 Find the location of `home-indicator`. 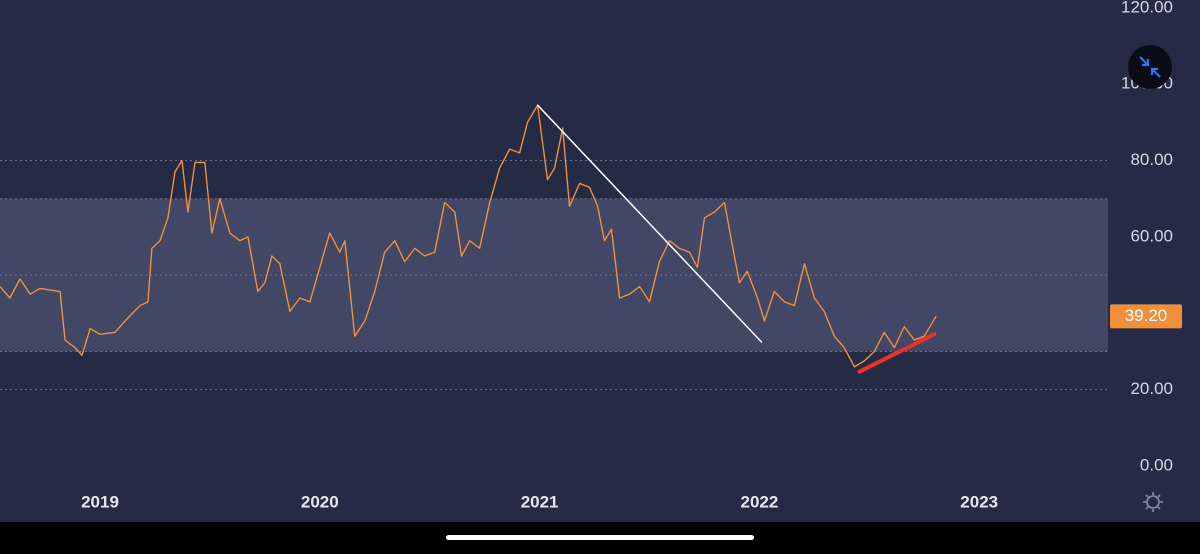

home-indicator is located at coordinates (600, 537).